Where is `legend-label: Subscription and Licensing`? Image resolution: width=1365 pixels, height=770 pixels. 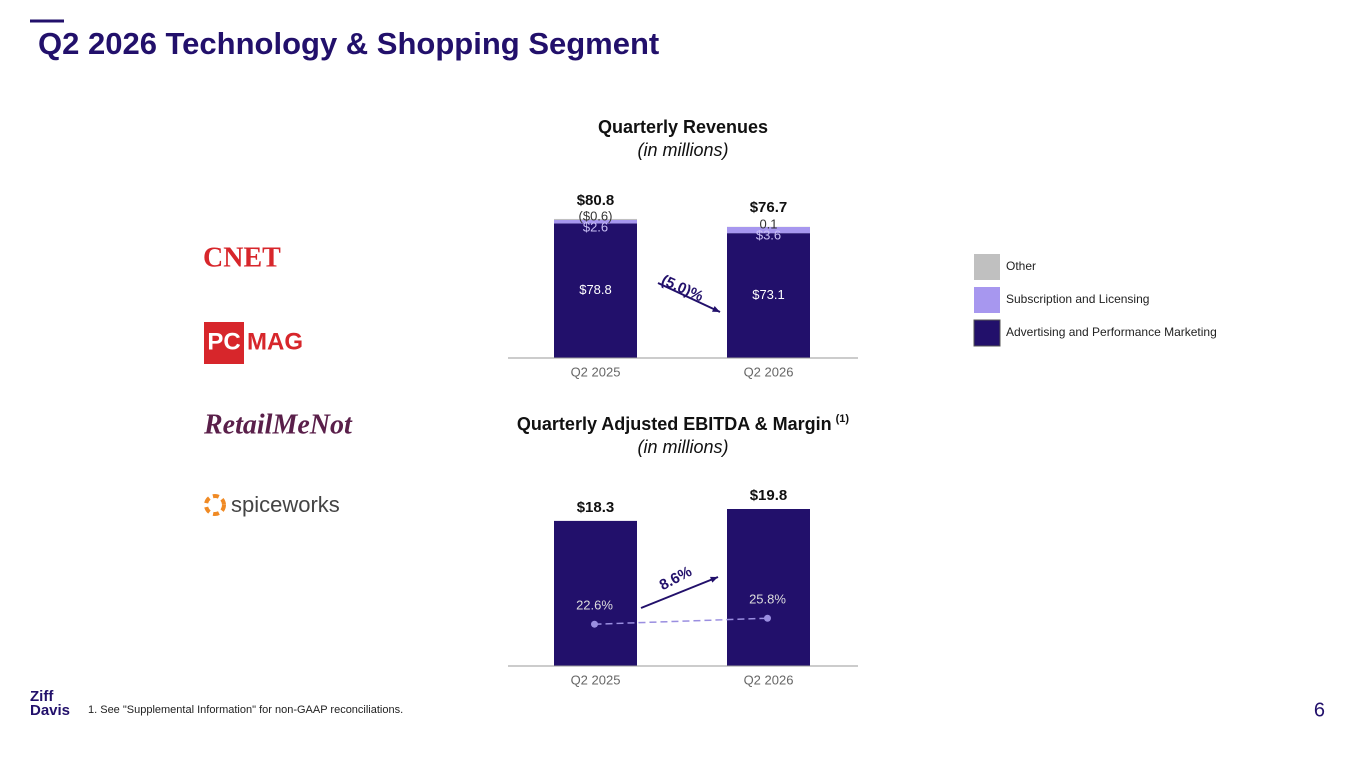 legend-label: Subscription and Licensing is located at coordinates (1077, 299).